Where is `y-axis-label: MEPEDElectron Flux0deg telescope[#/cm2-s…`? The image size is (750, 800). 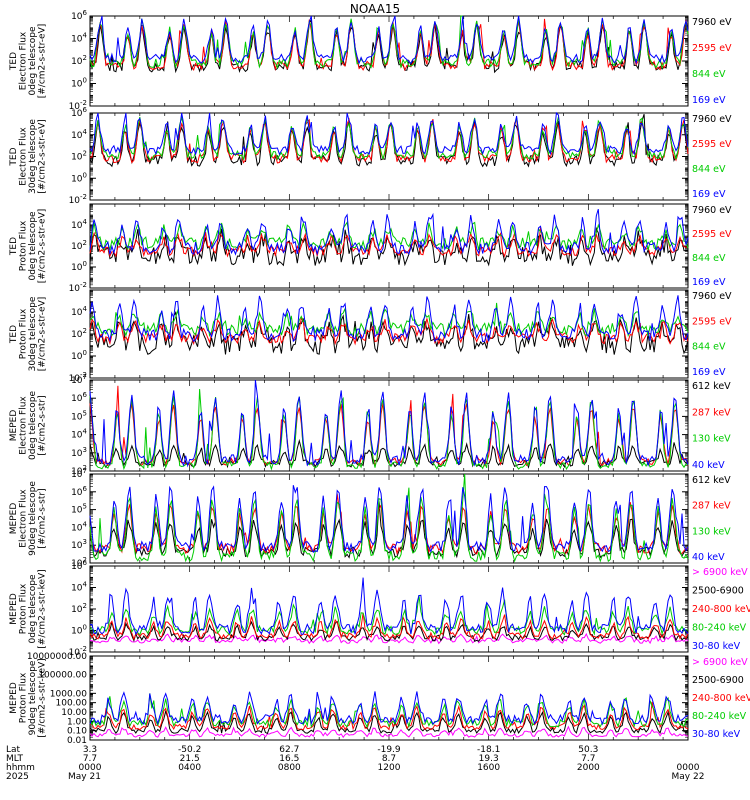 y-axis-label: MEPEDElectron Flux0deg telescope[#/cm2-s… is located at coordinates (28, 426).